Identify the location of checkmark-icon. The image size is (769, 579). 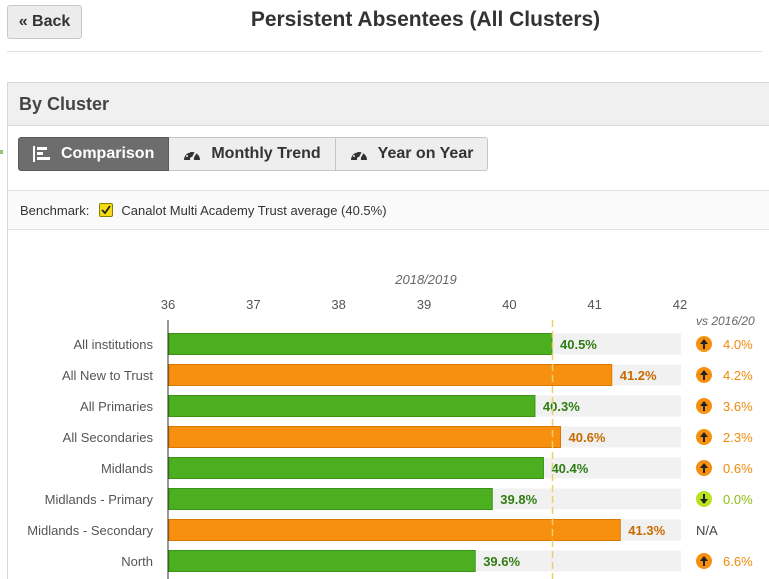
(106, 210).